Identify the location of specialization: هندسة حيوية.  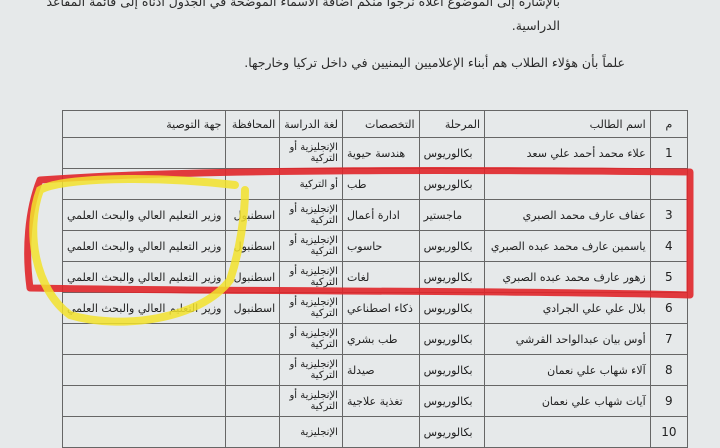
(380, 153).